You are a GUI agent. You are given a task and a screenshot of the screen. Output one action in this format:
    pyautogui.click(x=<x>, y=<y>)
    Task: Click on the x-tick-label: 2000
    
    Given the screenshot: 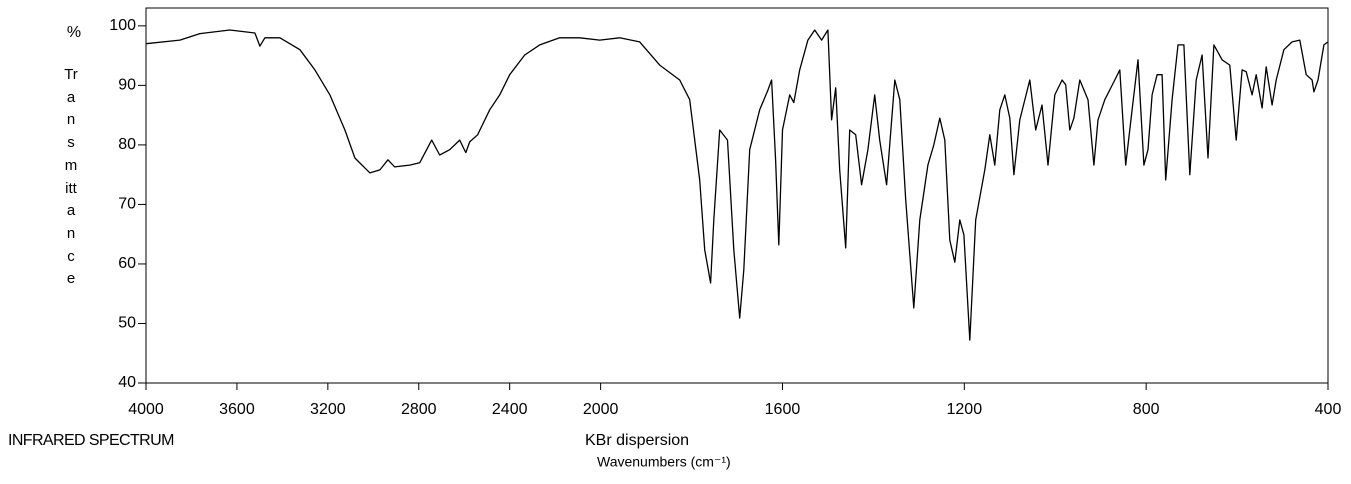 What is the action you would take?
    pyautogui.click(x=601, y=409)
    